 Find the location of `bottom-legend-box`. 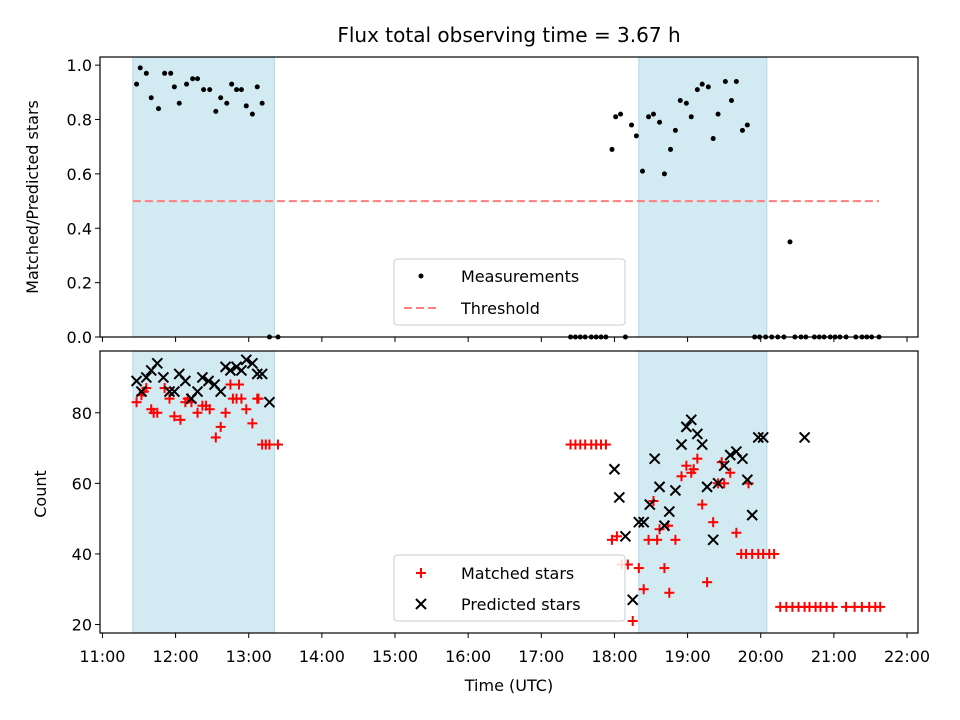

bottom-legend-box is located at coordinates (509, 588).